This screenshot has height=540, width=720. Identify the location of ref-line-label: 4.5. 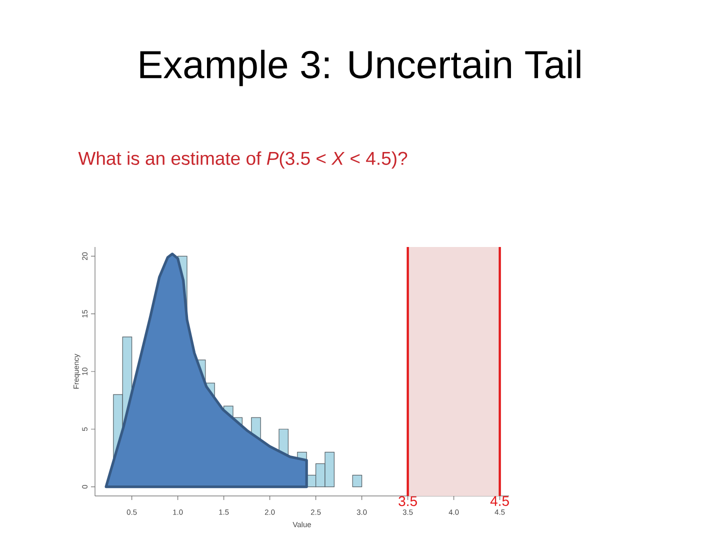
(499, 501).